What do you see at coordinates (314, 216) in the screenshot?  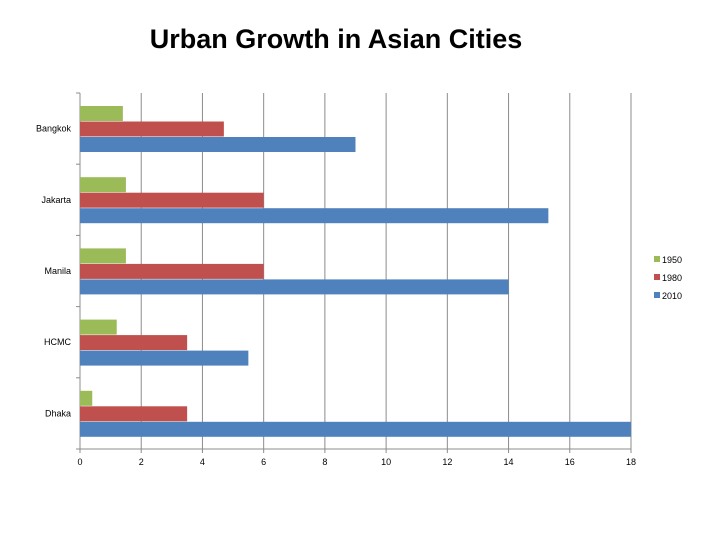 I see `bar-jakarta-2010` at bounding box center [314, 216].